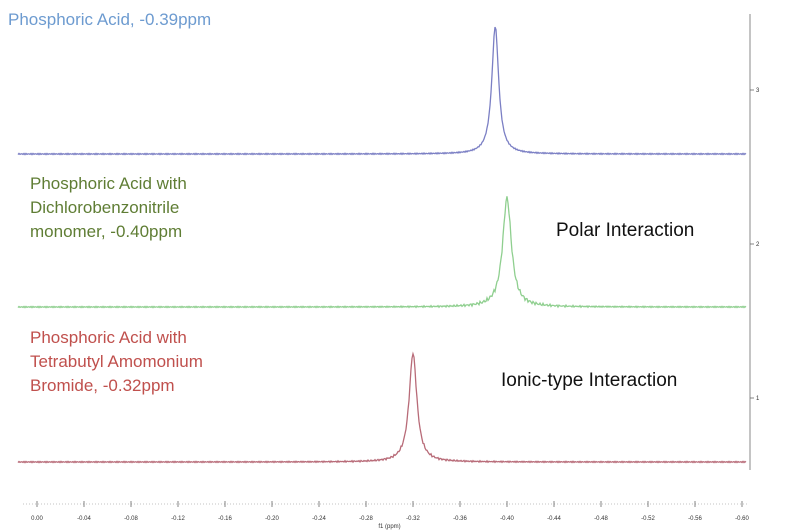 Image resolution: width=785 pixels, height=531 pixels. Describe the element at coordinates (742, 519) in the screenshot. I see `x-tick-label: -0.60` at that location.